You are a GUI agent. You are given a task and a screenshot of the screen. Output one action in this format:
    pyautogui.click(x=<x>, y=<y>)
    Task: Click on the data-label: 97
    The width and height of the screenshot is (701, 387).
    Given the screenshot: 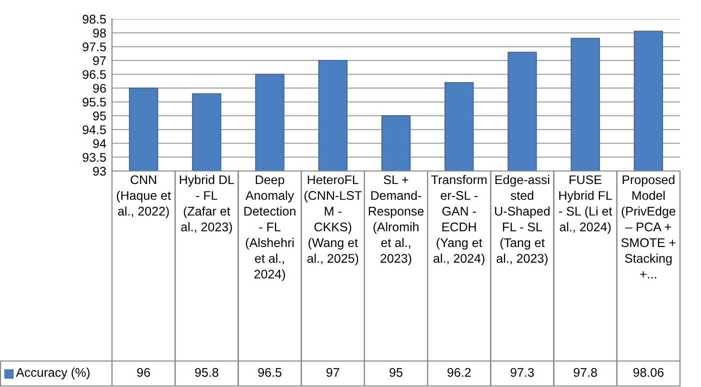 What is the action you would take?
    pyautogui.click(x=333, y=372)
    